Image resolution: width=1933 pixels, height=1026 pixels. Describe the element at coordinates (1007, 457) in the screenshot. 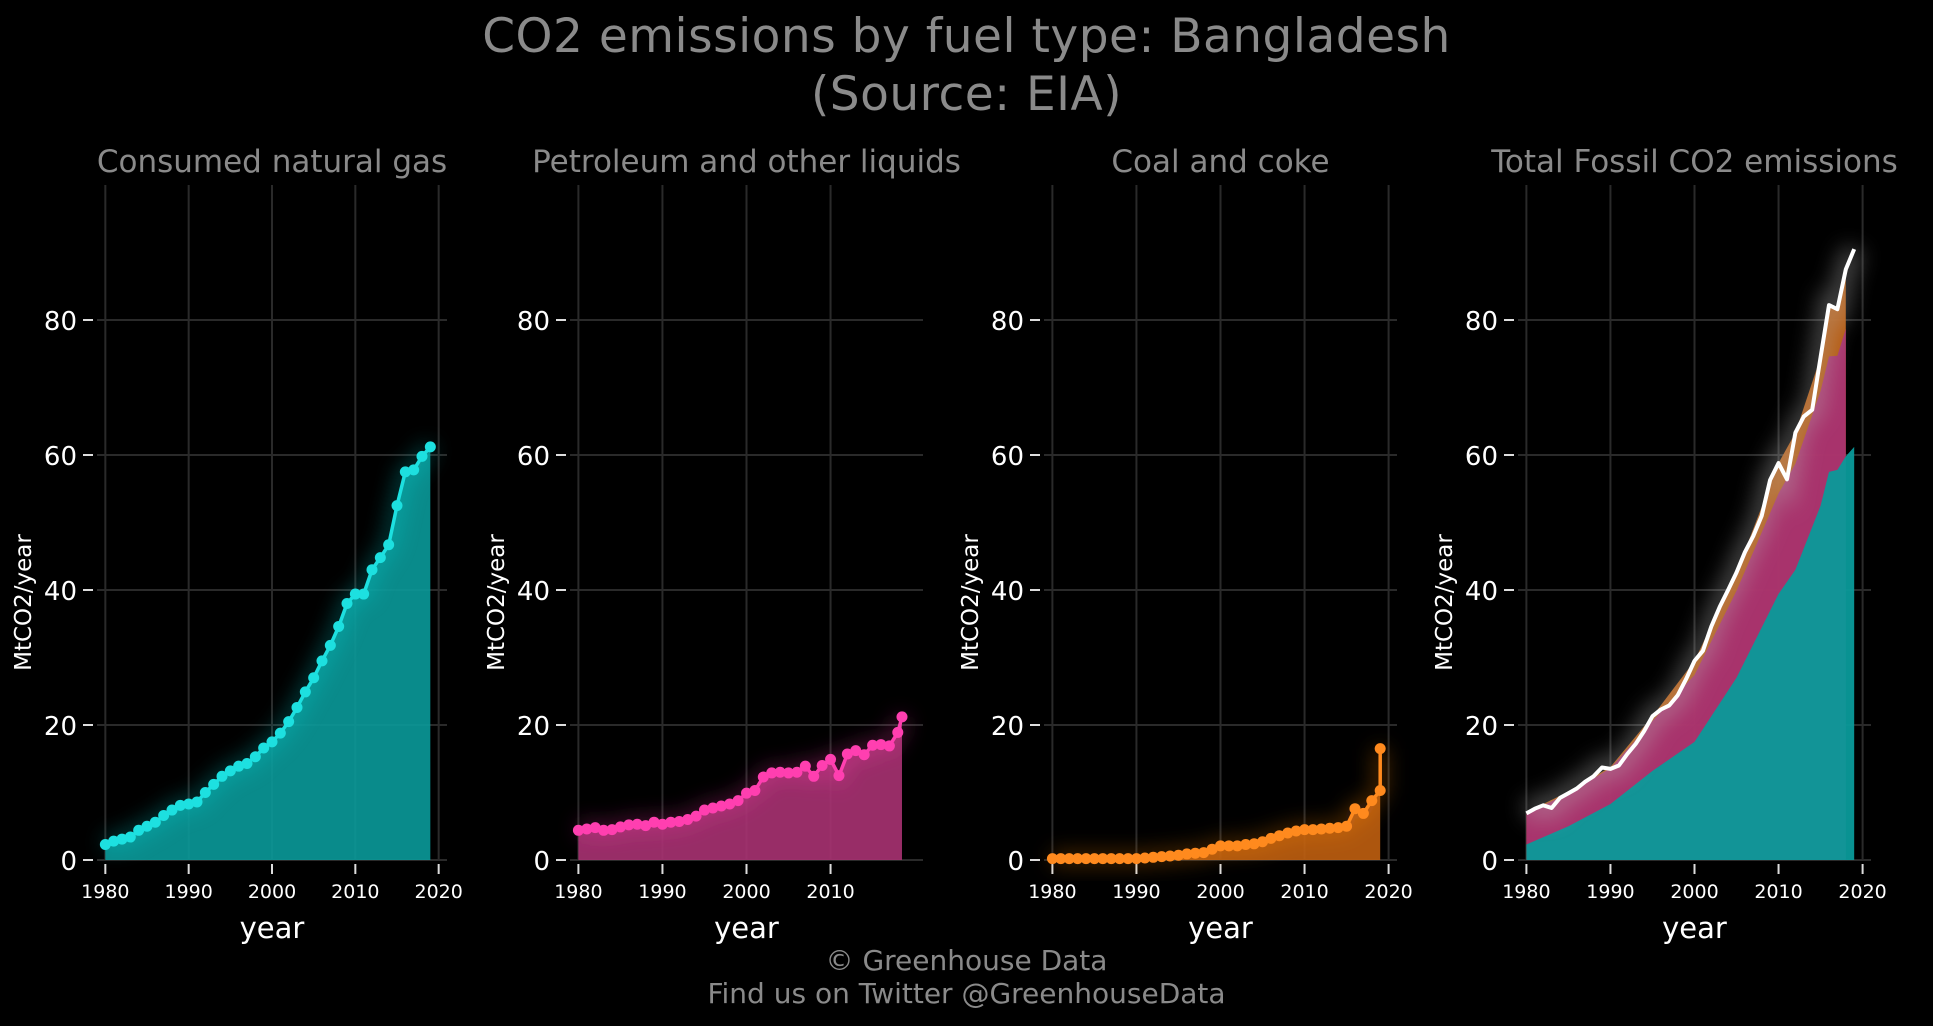

I see `y-tick-label: 60` at that location.